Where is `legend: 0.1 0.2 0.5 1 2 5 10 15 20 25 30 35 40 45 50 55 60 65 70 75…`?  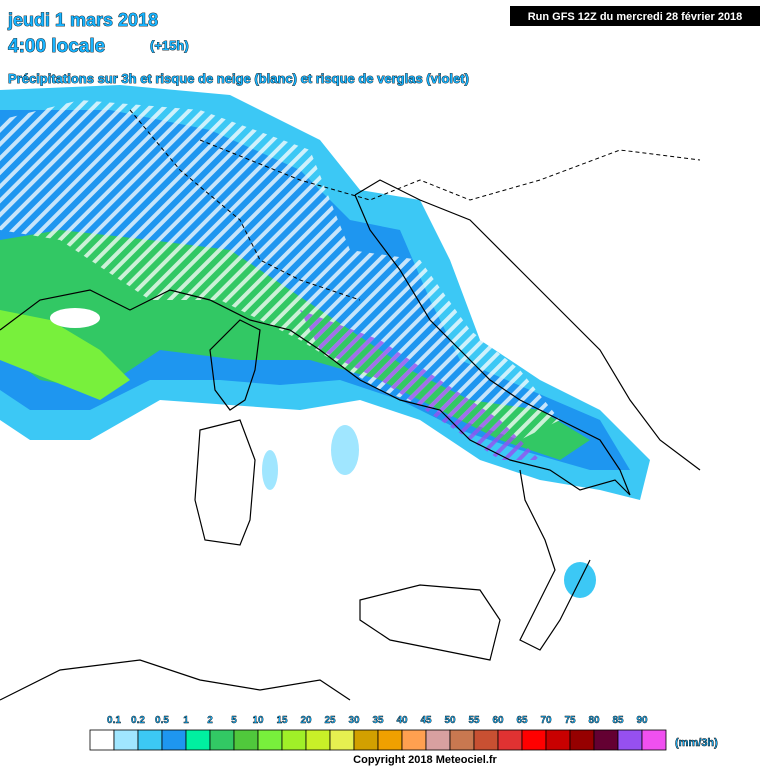
legend: 0.1 0.2 0.5 1 2 5 10 15 20 25 30 35 40 45 50 55 60 65 70 75… is located at coordinates (378, 733).